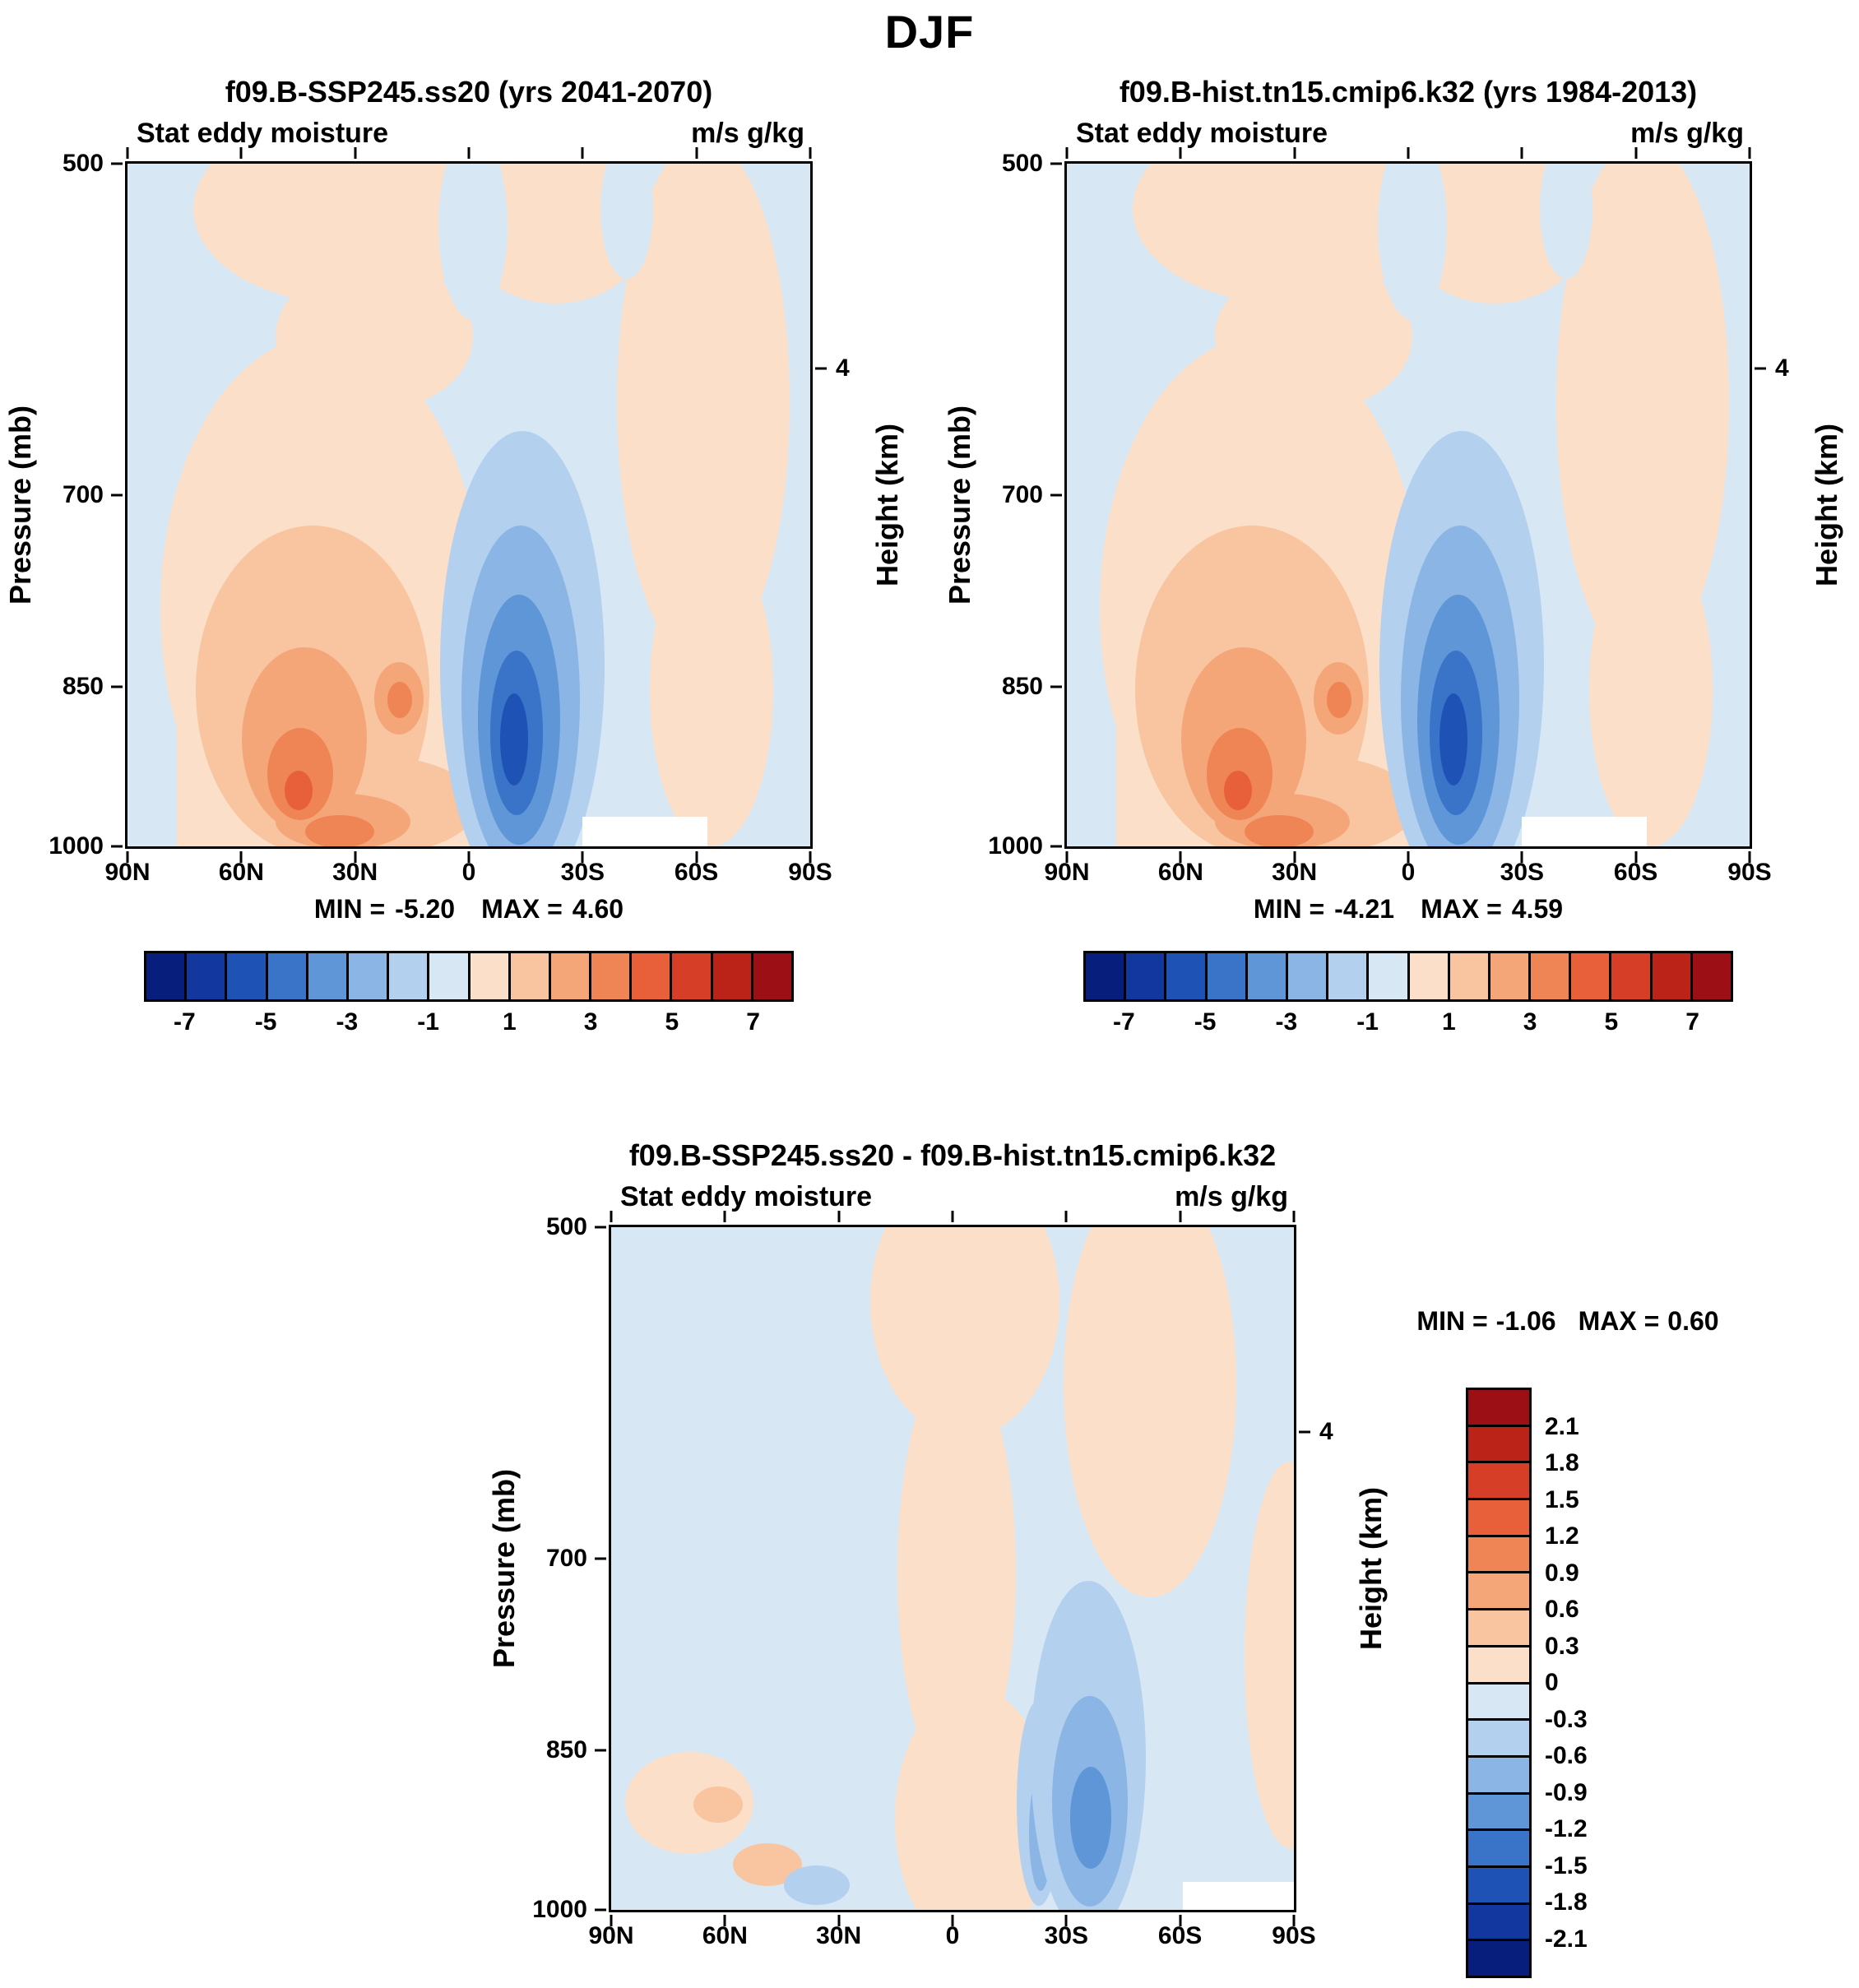 This screenshot has height=1988, width=1859. I want to click on stat-max-label: MAX =, so click(1461, 909).